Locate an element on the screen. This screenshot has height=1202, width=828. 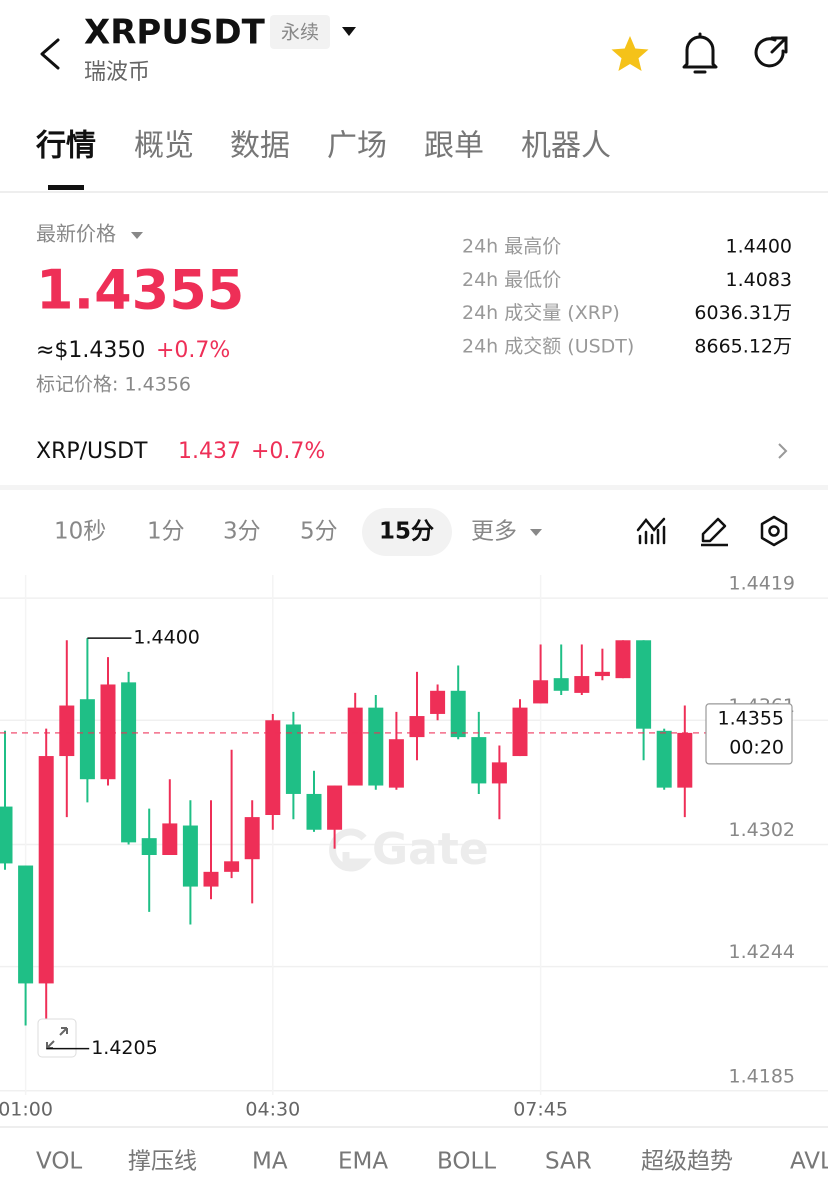
indicator-tab: EMA is located at coordinates (363, 1162).